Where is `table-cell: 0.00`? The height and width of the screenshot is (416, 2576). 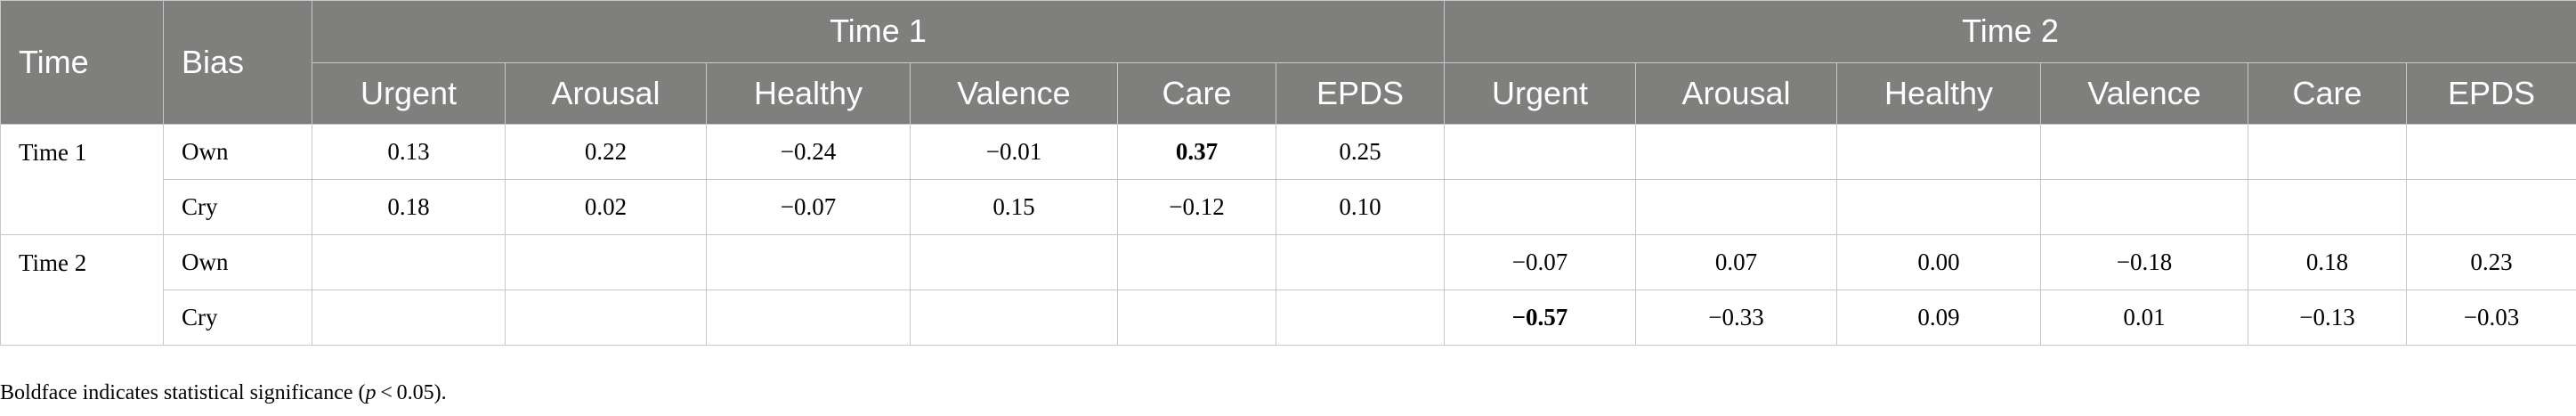
table-cell: 0.00 is located at coordinates (1939, 262).